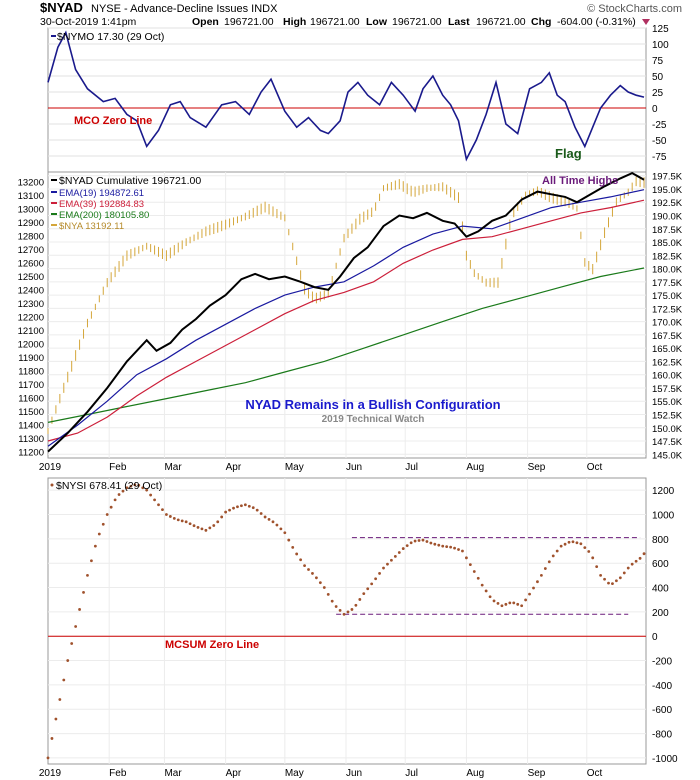 The width and height of the screenshot is (700, 780). What do you see at coordinates (595, 773) in the screenshot?
I see `nysi-x-tick-label: Oct` at bounding box center [595, 773].